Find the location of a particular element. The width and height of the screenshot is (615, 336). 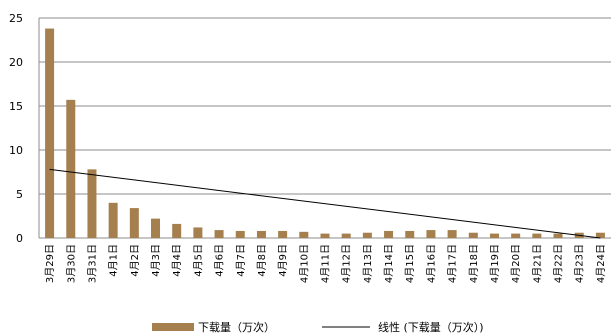

x-tick-label: 3月30日 is located at coordinates (71, 263).